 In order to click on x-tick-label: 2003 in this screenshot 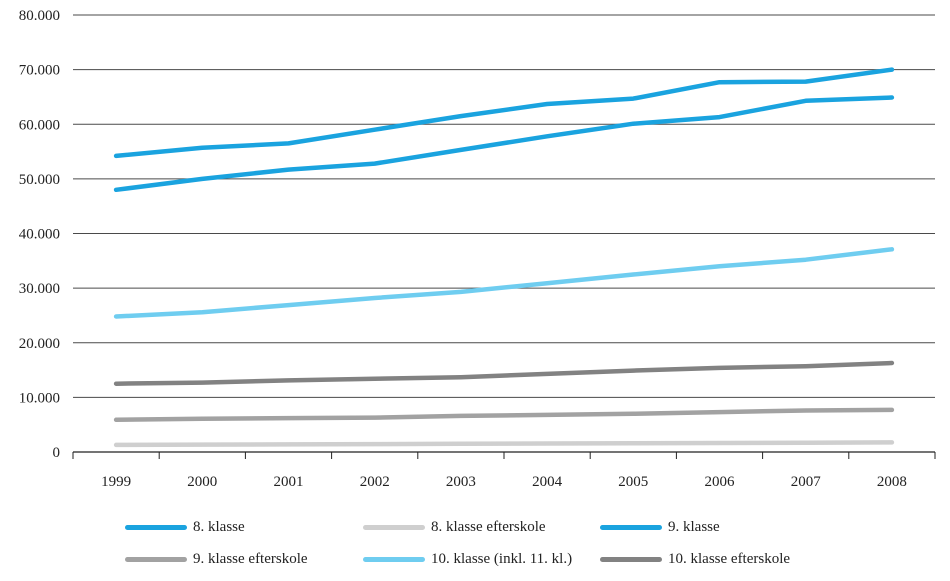, I will do `click(461, 482)`.